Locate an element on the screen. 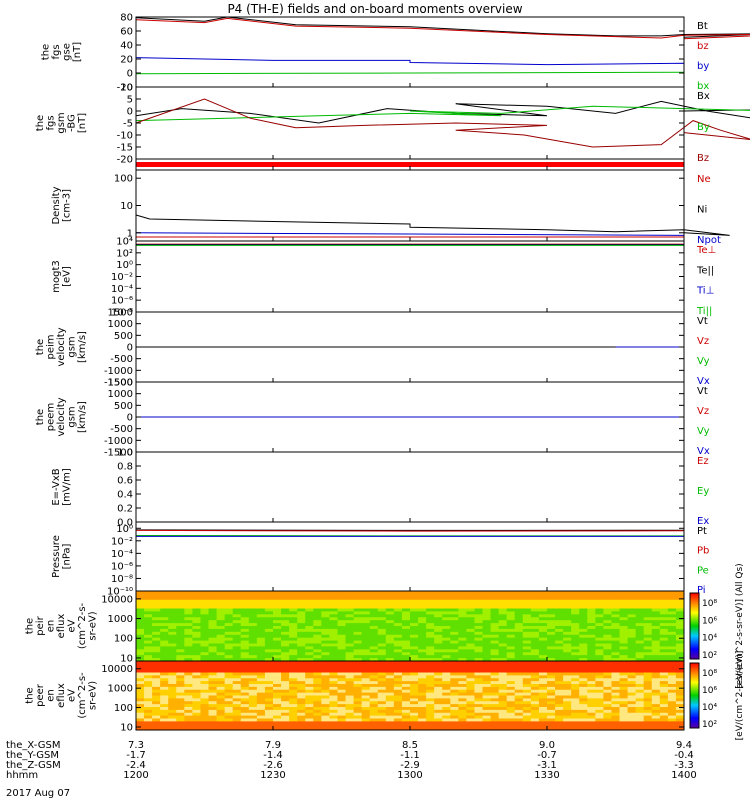  series-line-Npot is located at coordinates (410, 234).